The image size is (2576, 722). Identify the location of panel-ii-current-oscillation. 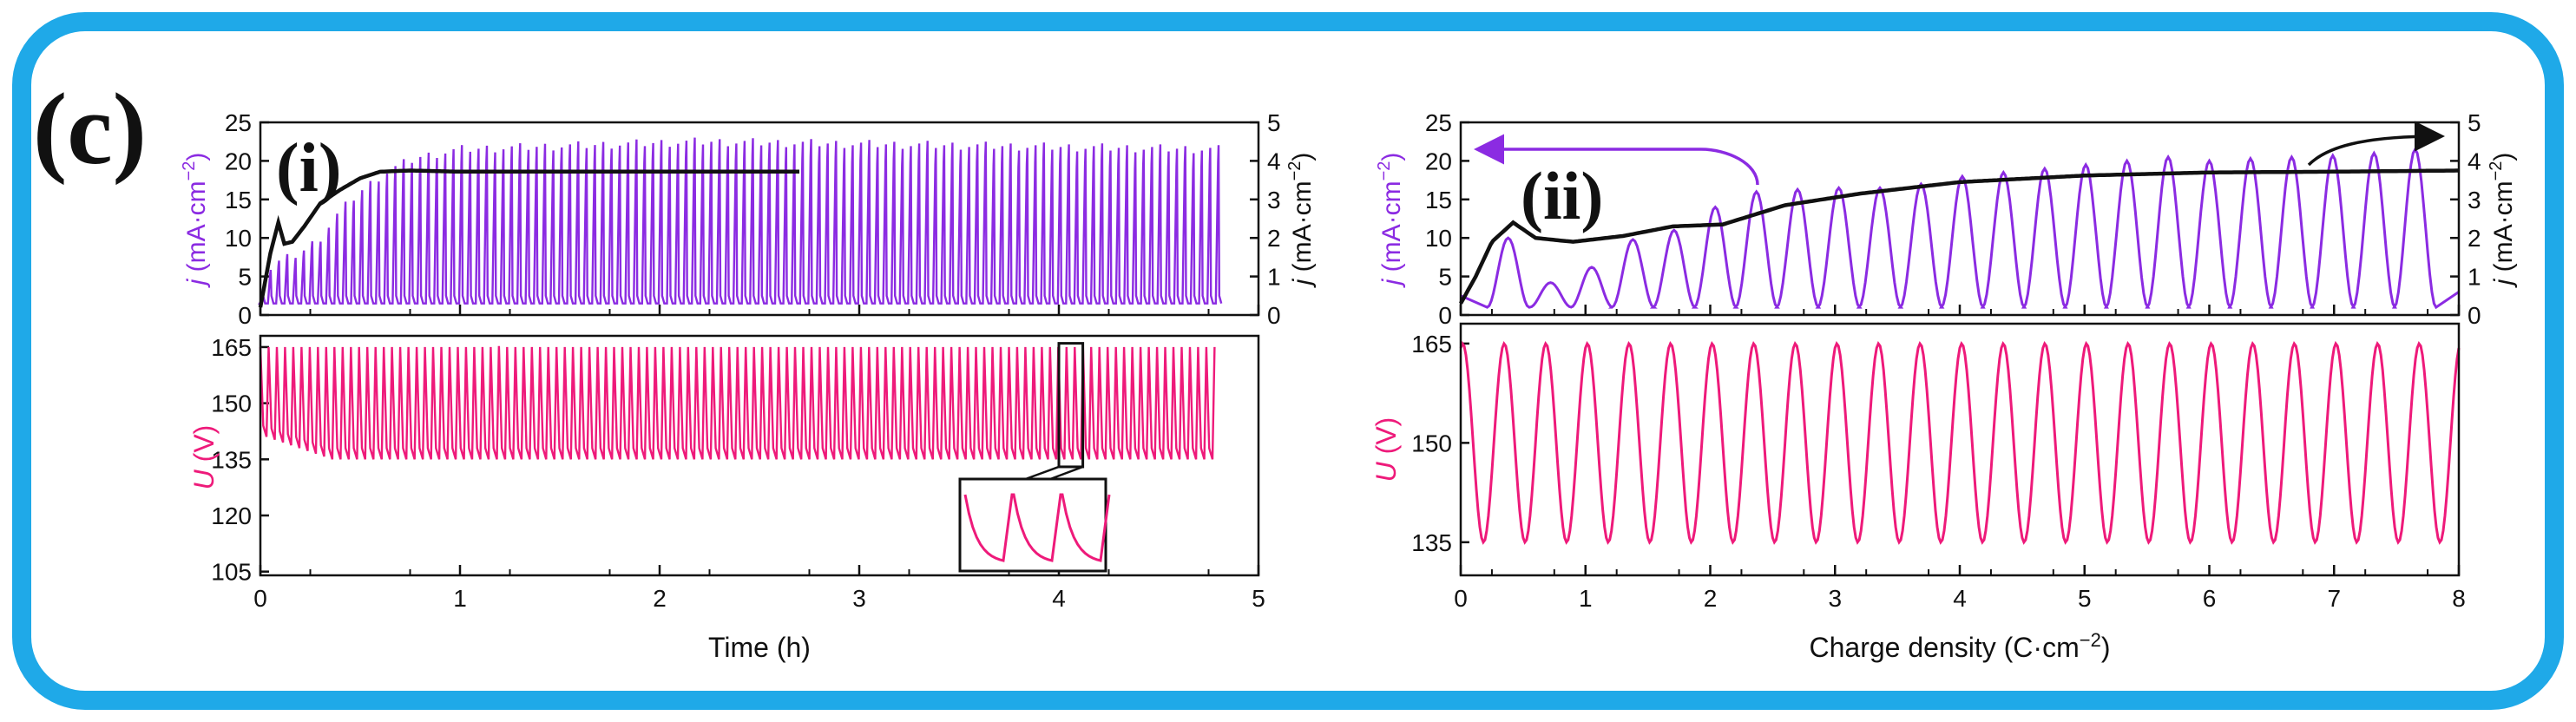
(1960, 228).